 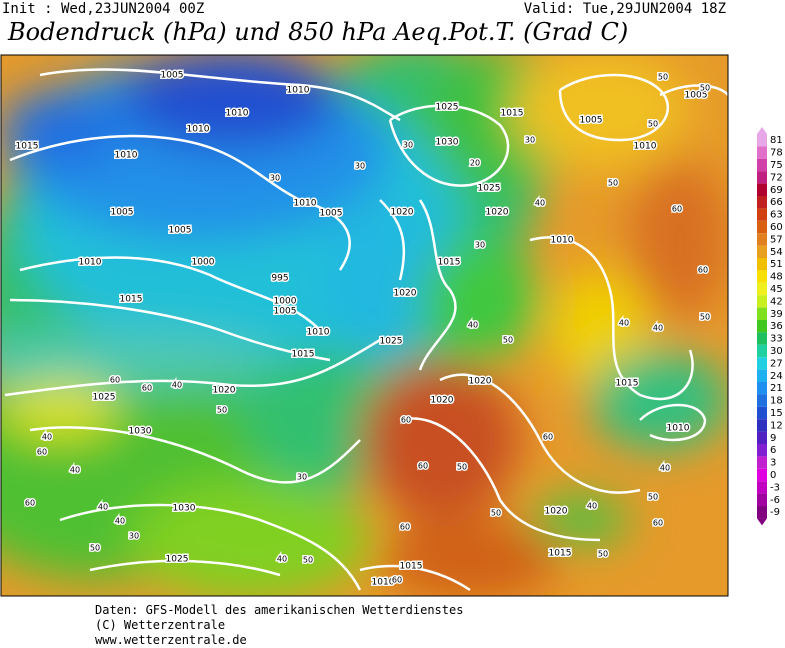 I want to click on colorbar-label: 39, so click(x=776, y=314).